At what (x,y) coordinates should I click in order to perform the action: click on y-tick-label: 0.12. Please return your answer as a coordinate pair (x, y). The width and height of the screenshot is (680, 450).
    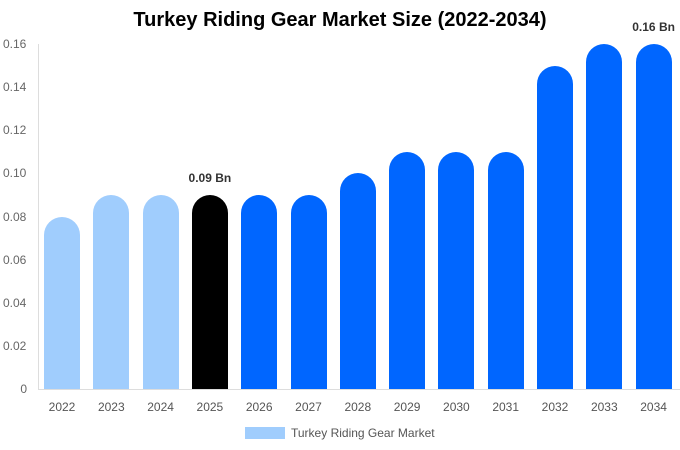
    Looking at the image, I should click on (15, 130).